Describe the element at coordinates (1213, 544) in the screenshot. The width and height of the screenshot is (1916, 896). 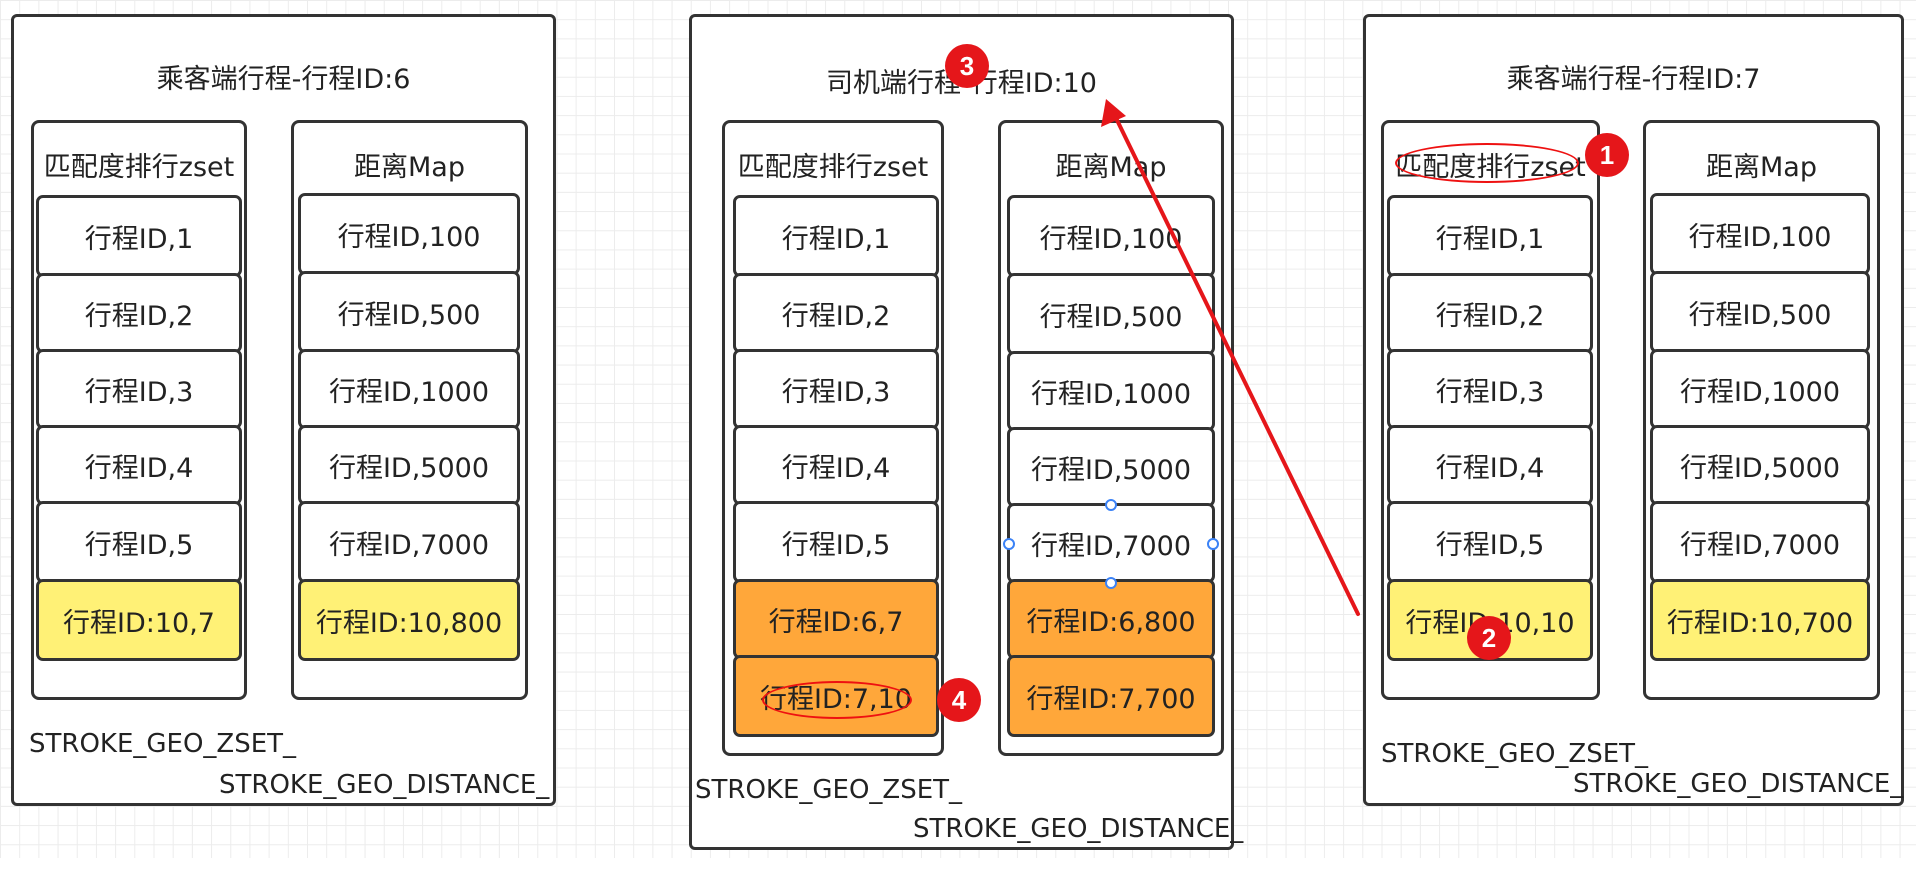
I see `selection-handle-right` at that location.